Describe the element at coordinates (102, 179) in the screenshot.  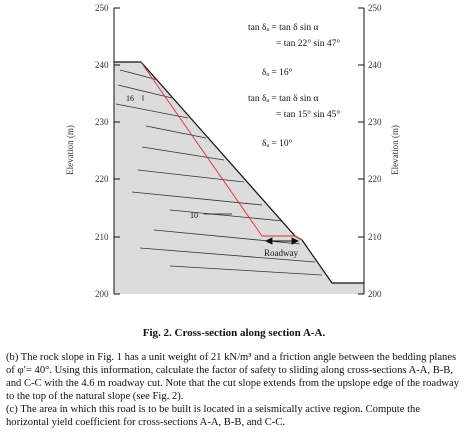
I see `left-tick-label: 220` at that location.